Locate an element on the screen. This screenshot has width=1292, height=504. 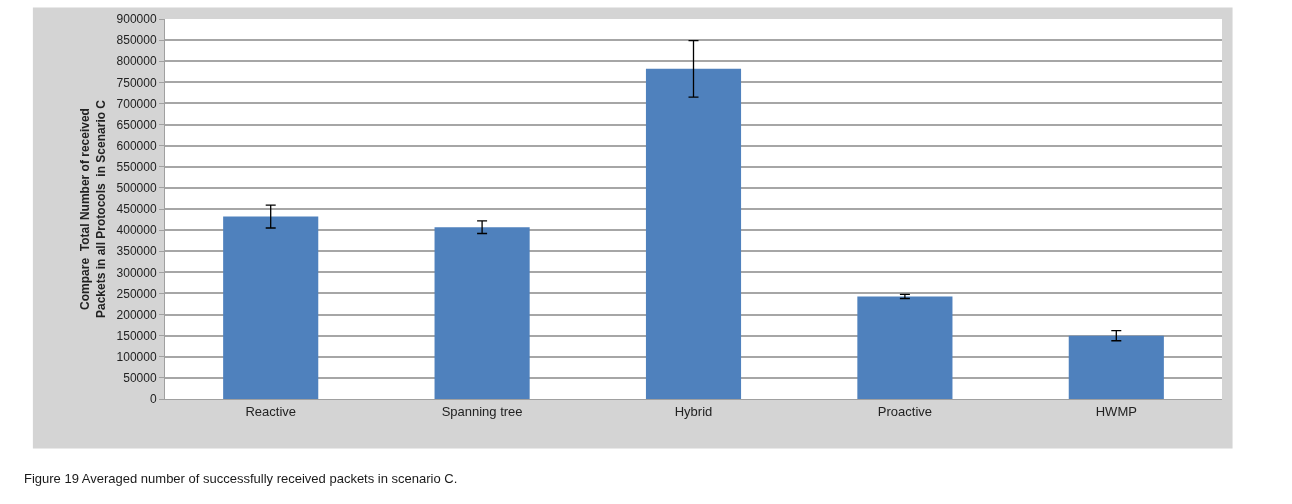
y-tick-label: 700000 is located at coordinates (136, 103).